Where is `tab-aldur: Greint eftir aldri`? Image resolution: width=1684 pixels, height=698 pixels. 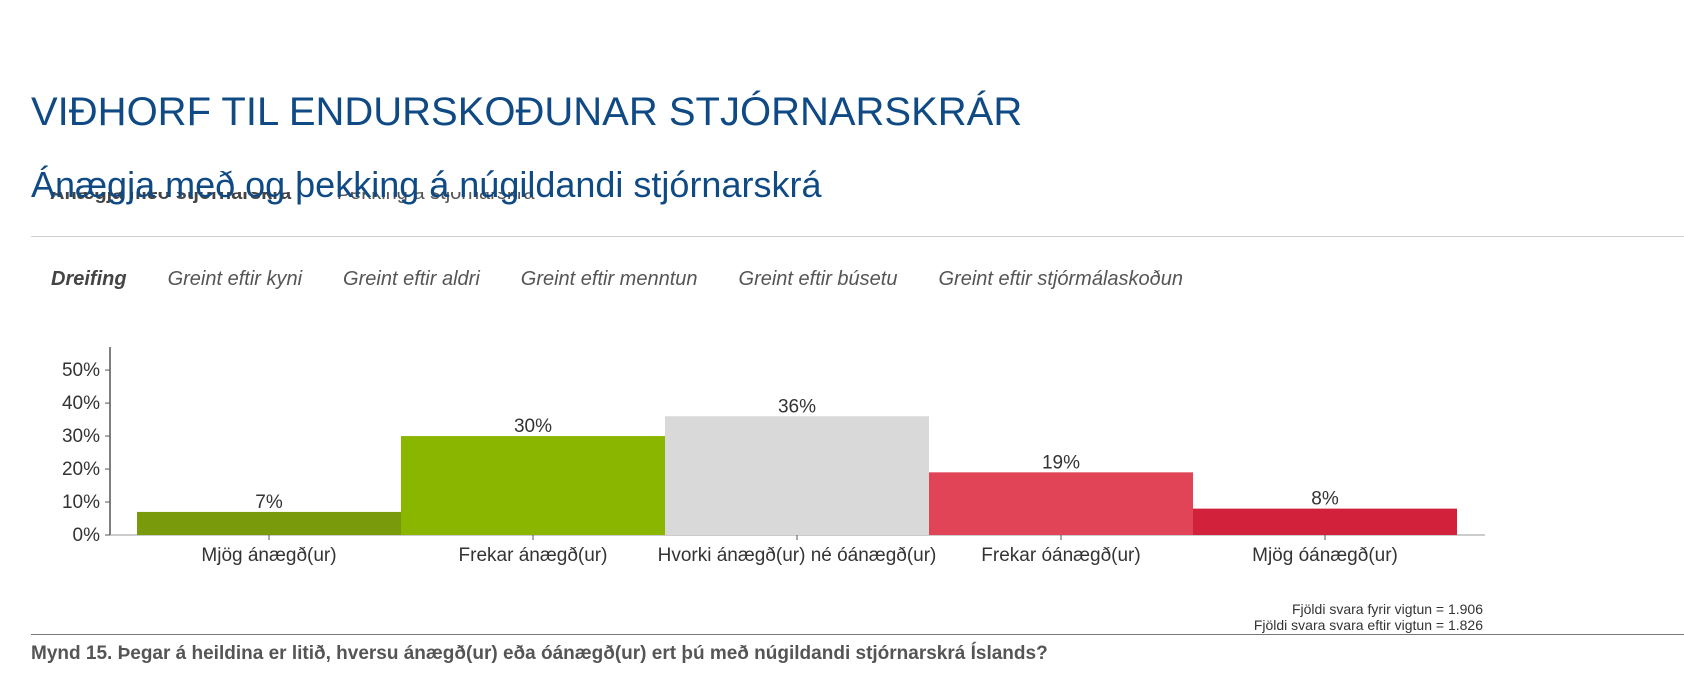
tab-aldur: Greint eftir aldri is located at coordinates (411, 279).